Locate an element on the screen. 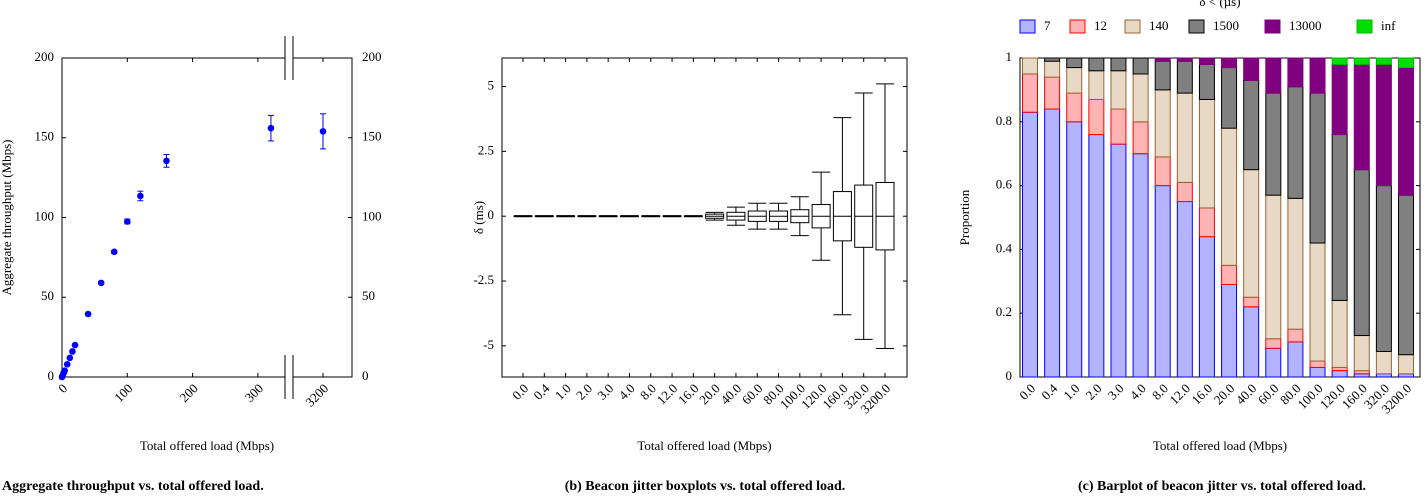 The image size is (1426, 498). x-tick-label: 200 is located at coordinates (188, 393).